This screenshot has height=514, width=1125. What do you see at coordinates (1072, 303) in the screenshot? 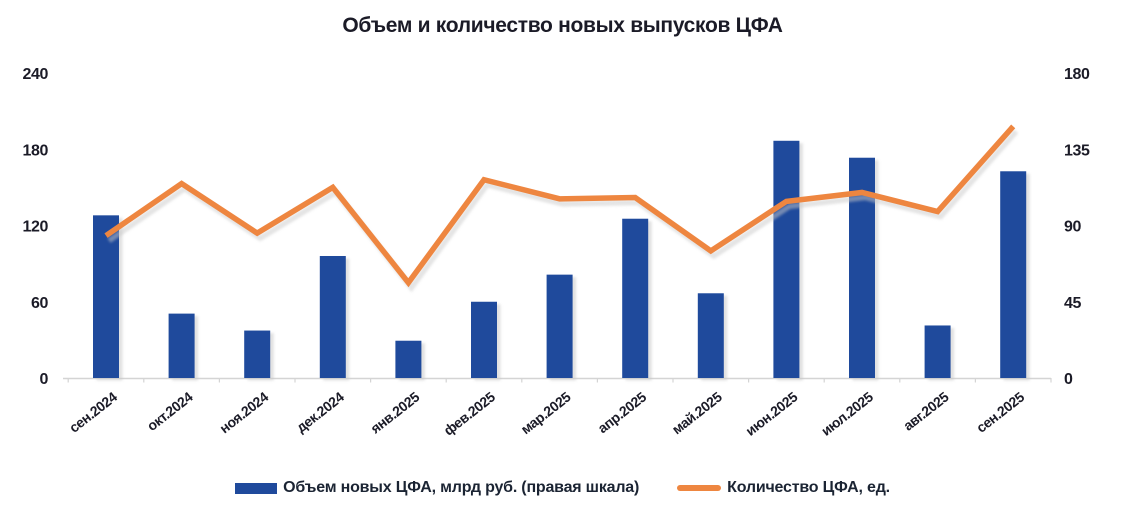
I see `right-axis-tick-label: 45` at bounding box center [1072, 303].